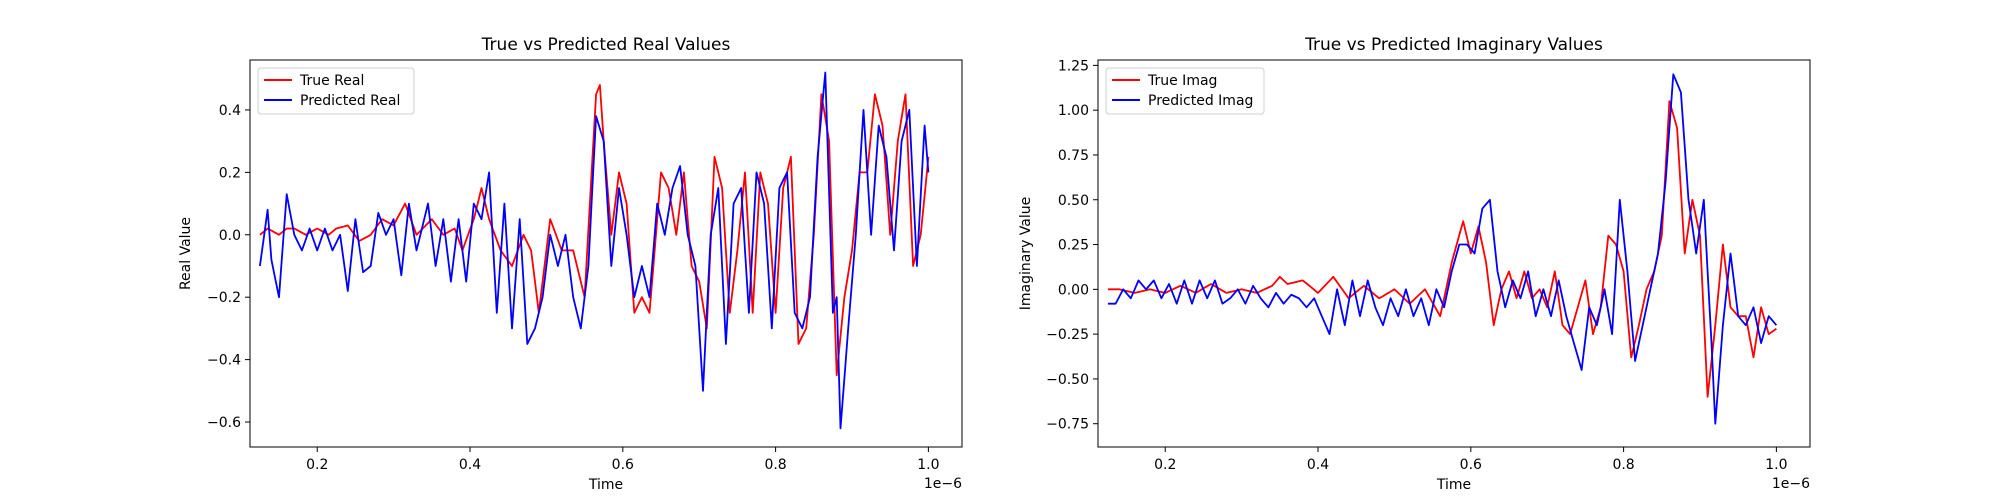  What do you see at coordinates (1067, 425) in the screenshot?
I see `y-tick-label: −0.75` at bounding box center [1067, 425].